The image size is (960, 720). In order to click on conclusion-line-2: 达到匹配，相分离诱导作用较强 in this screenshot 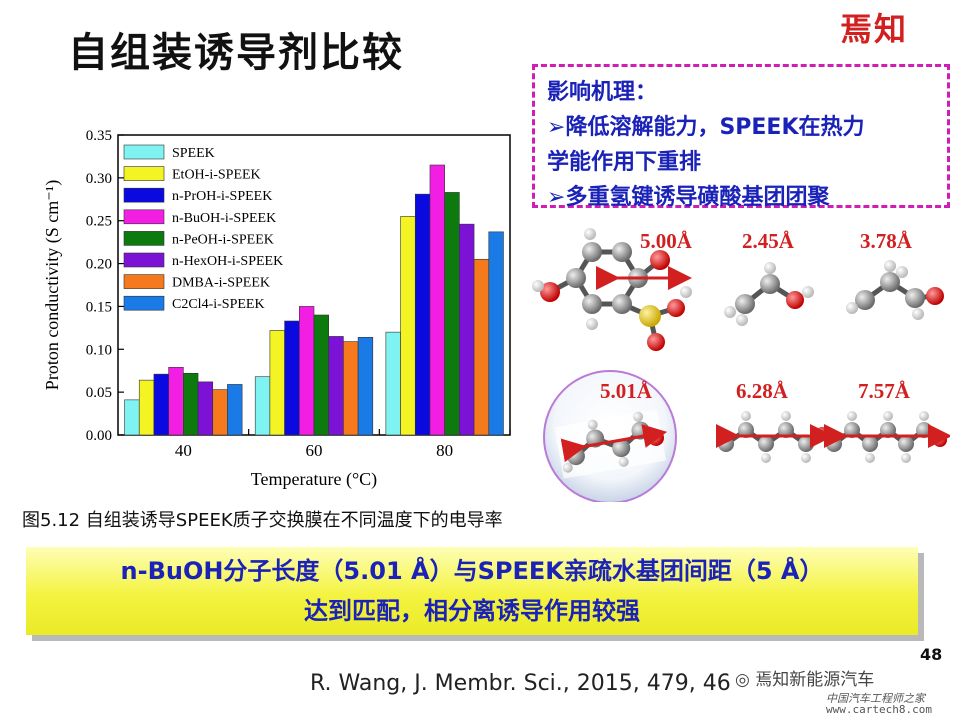, I will do `click(472, 611)`.